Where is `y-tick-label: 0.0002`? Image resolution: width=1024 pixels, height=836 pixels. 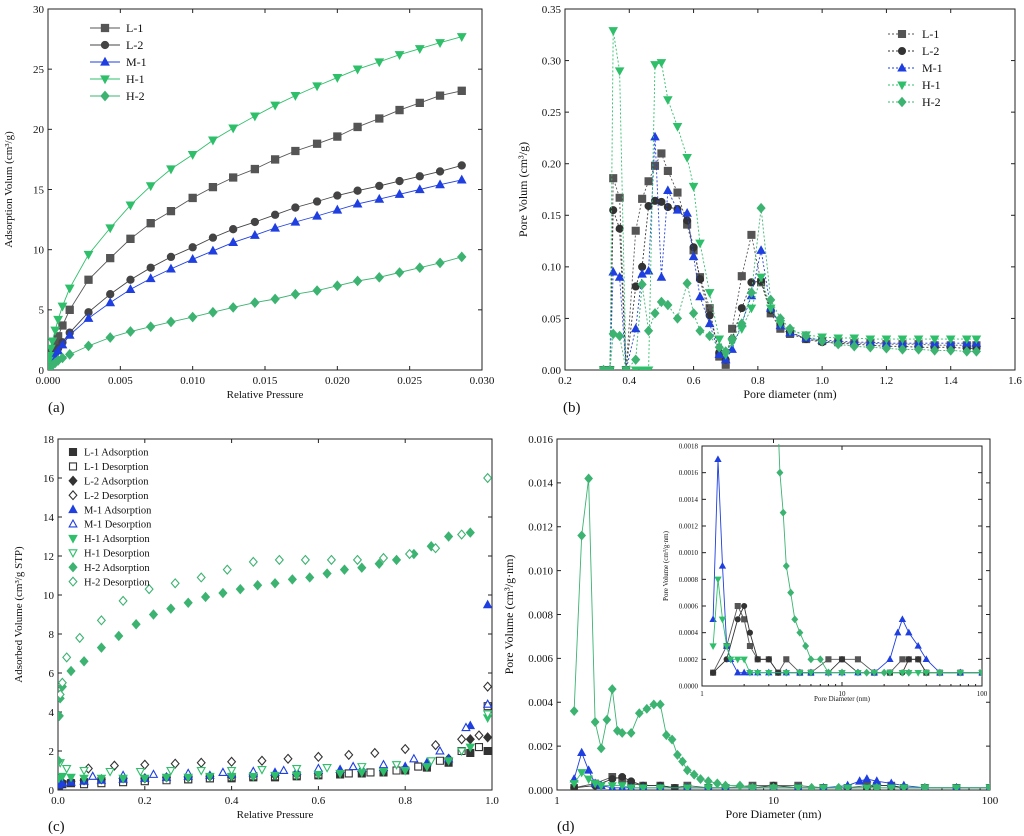 y-tick-label: 0.0002 is located at coordinates (689, 660).